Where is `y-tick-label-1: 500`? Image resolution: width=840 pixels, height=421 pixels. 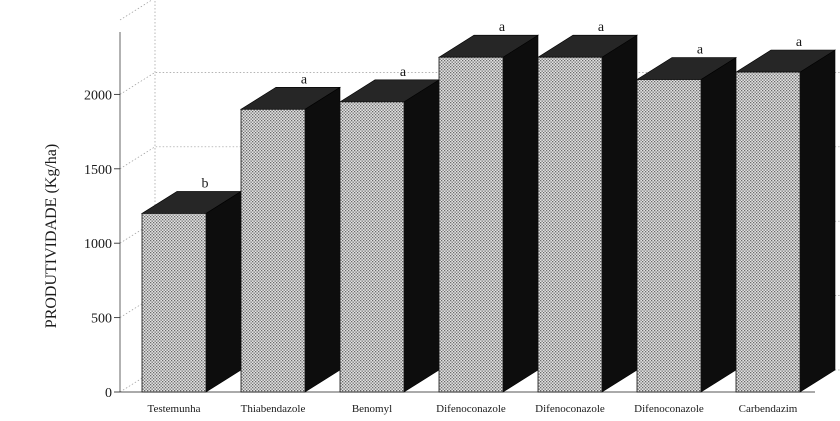 y-tick-label-1: 500 is located at coordinates (101, 319).